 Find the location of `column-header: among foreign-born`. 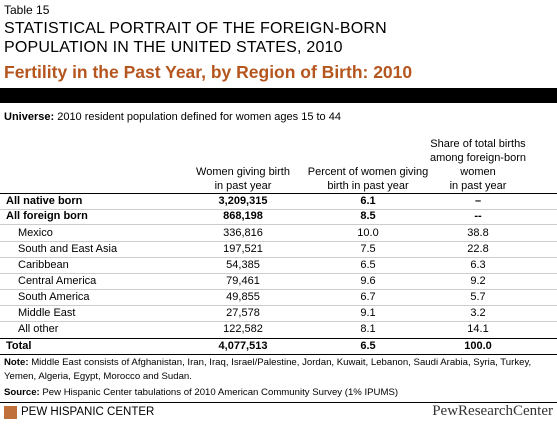

column-header: among foreign-born is located at coordinates (477, 158).